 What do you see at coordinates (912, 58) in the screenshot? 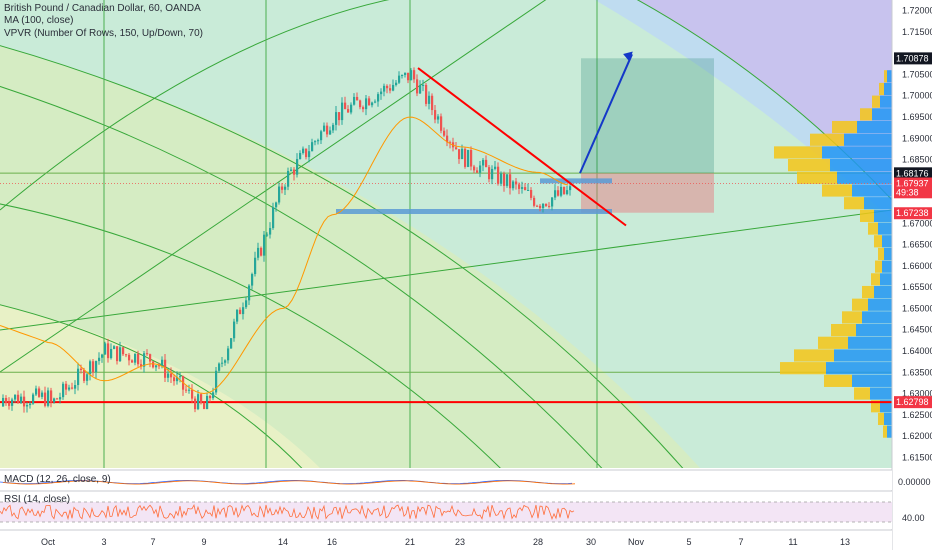
I see `price-badge-label: 1.70878` at bounding box center [912, 58].